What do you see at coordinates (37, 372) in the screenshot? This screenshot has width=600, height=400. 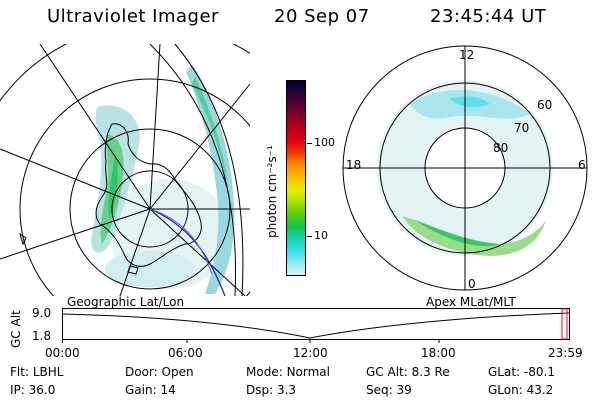 I see `status-flt: Flt: LBHL` at bounding box center [37, 372].